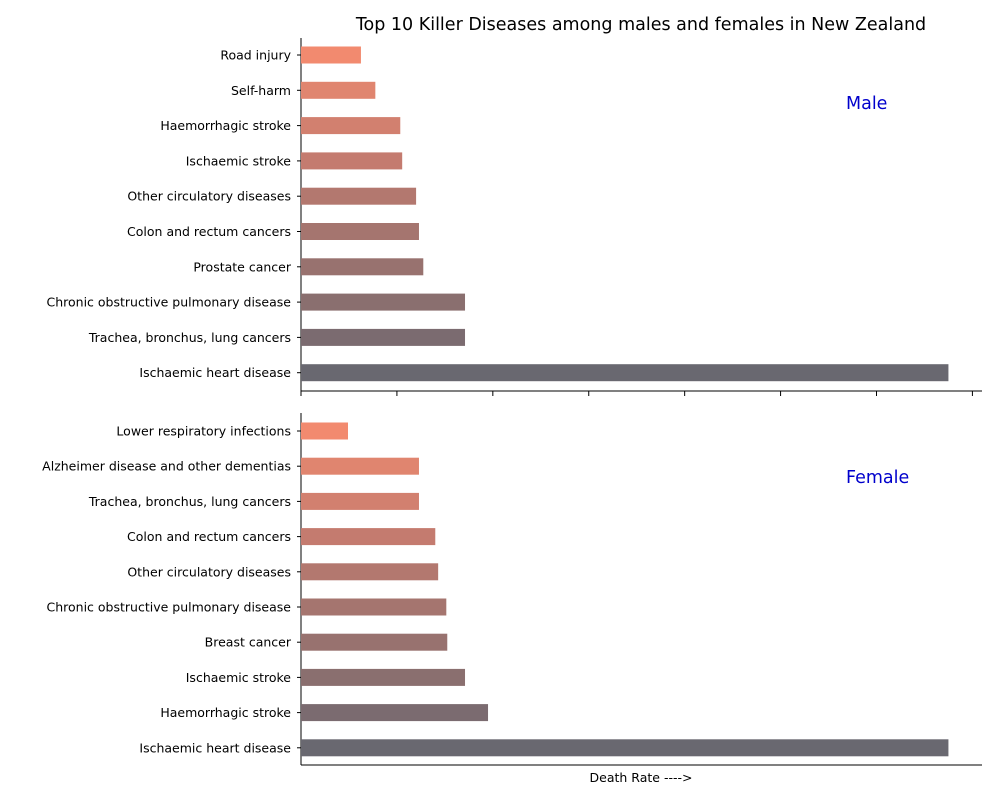 Image resolution: width=1000 pixels, height=800 pixels. What do you see at coordinates (248, 642) in the screenshot?
I see `category-label: Breast cancer` at bounding box center [248, 642].